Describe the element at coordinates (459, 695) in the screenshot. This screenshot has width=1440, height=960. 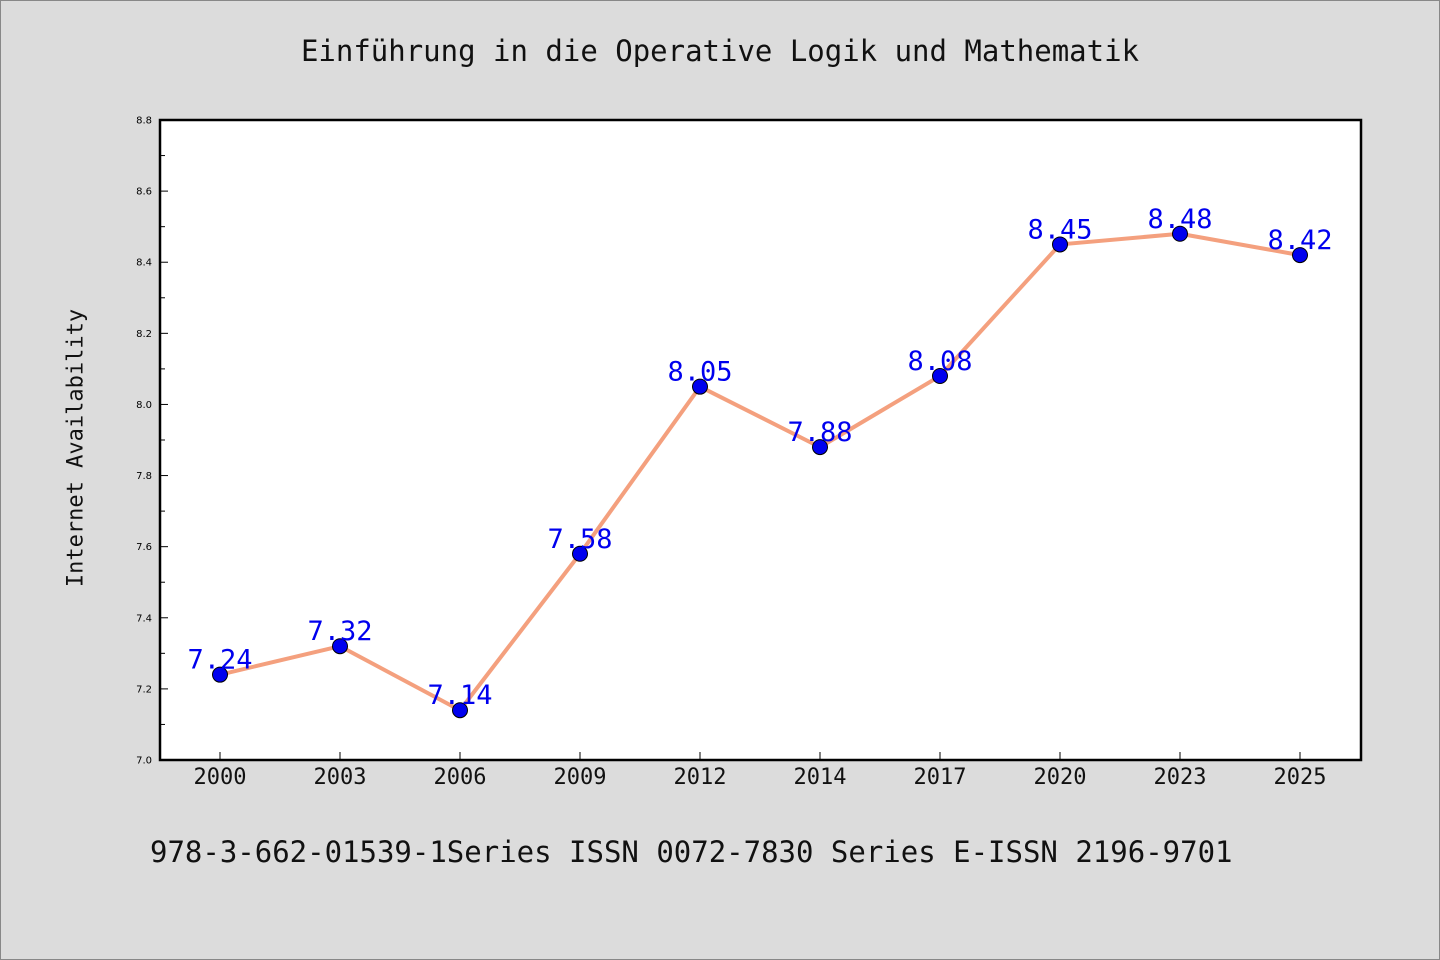
I see `data-label: 7.14` at that location.